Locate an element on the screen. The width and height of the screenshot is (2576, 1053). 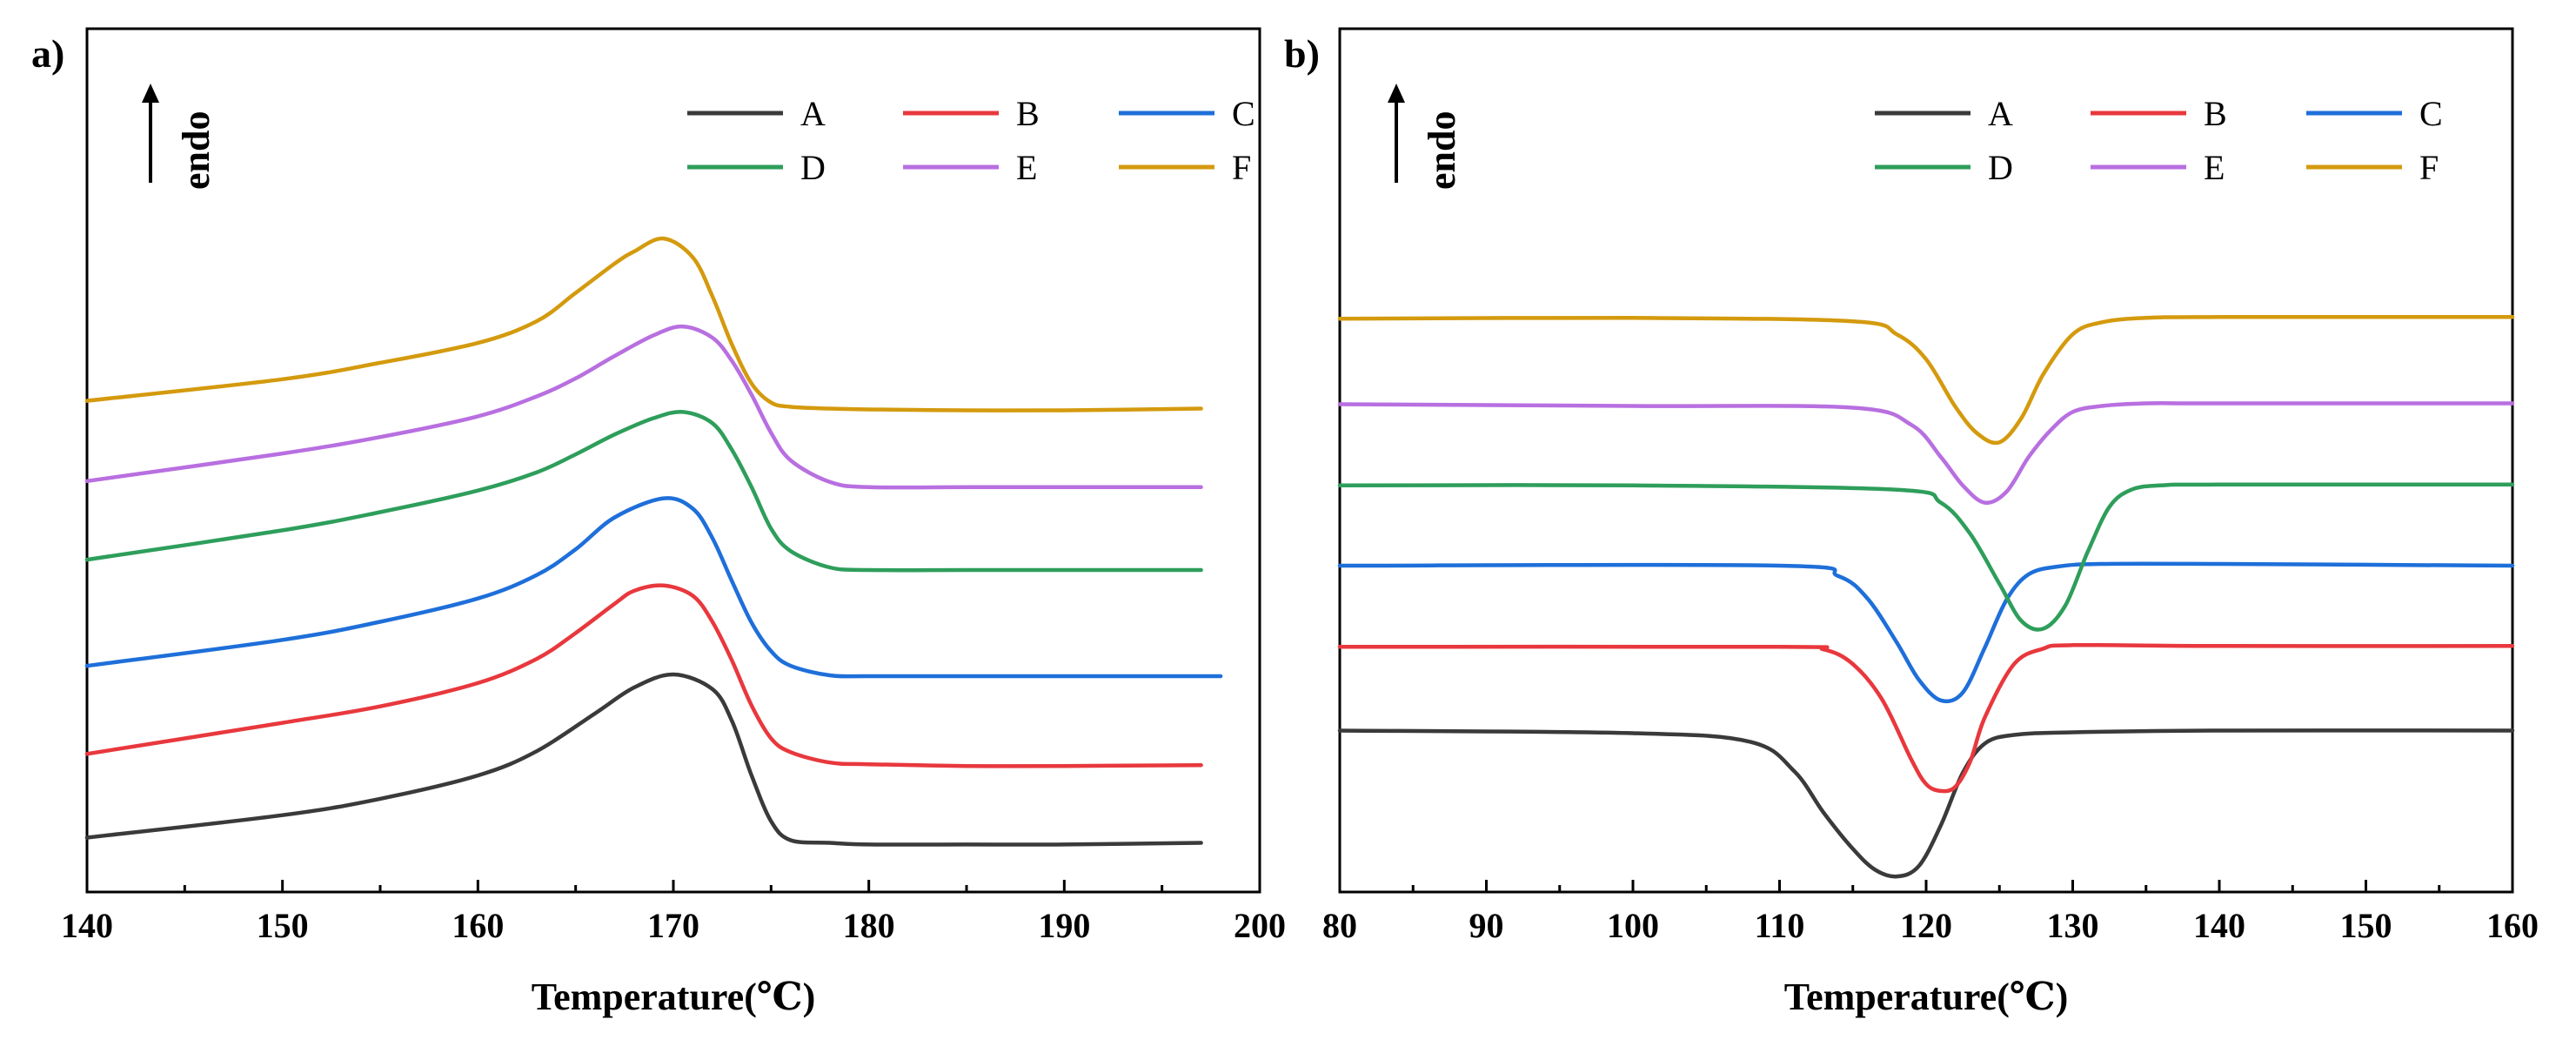
panel-b-series-e-line is located at coordinates (1926, 453).